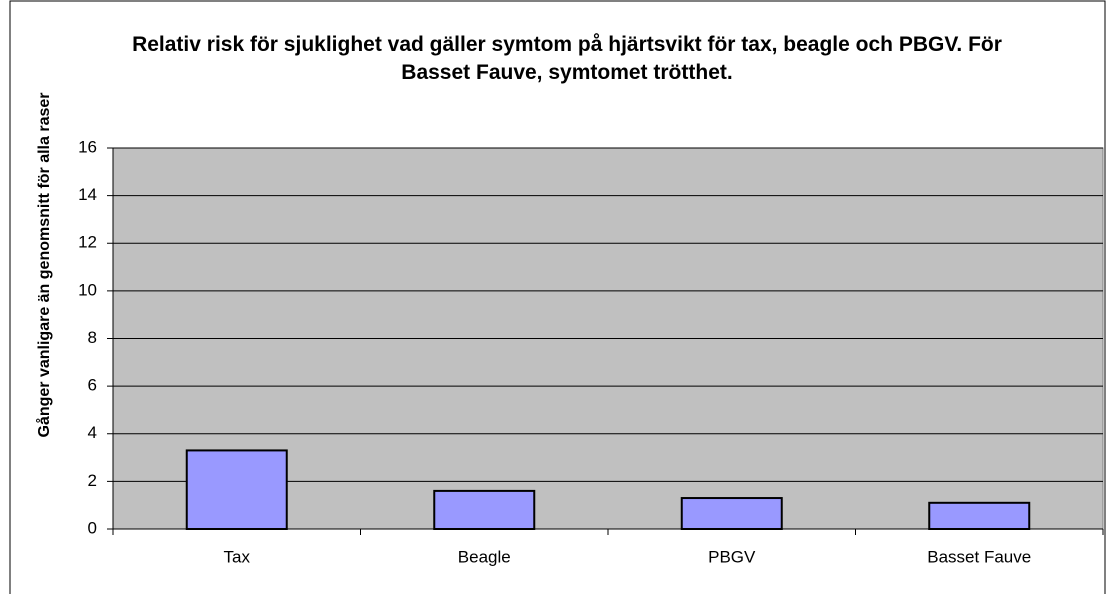  Describe the element at coordinates (92, 432) in the screenshot. I see `y-tick-label: 4` at that location.